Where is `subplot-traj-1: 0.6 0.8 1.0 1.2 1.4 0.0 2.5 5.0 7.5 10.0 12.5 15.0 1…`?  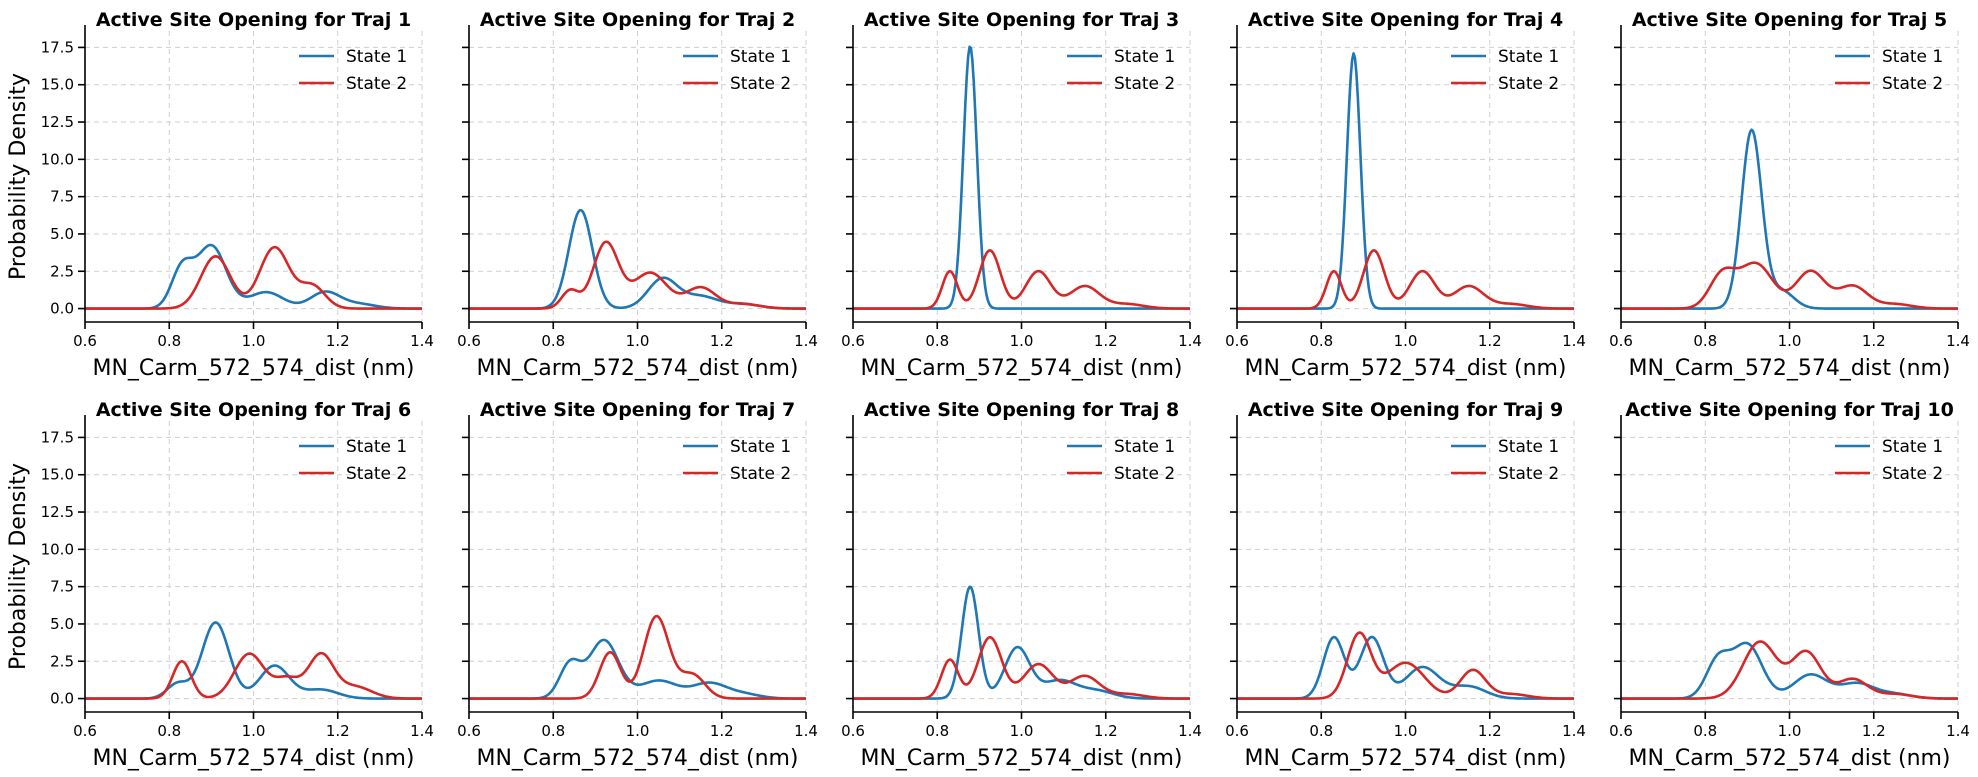 subplot-traj-1: 0.6 0.8 1.0 1.2 1.4 0.0 2.5 5.0 7.5 10.0 12.5 15.0 1… is located at coordinates (220, 195).